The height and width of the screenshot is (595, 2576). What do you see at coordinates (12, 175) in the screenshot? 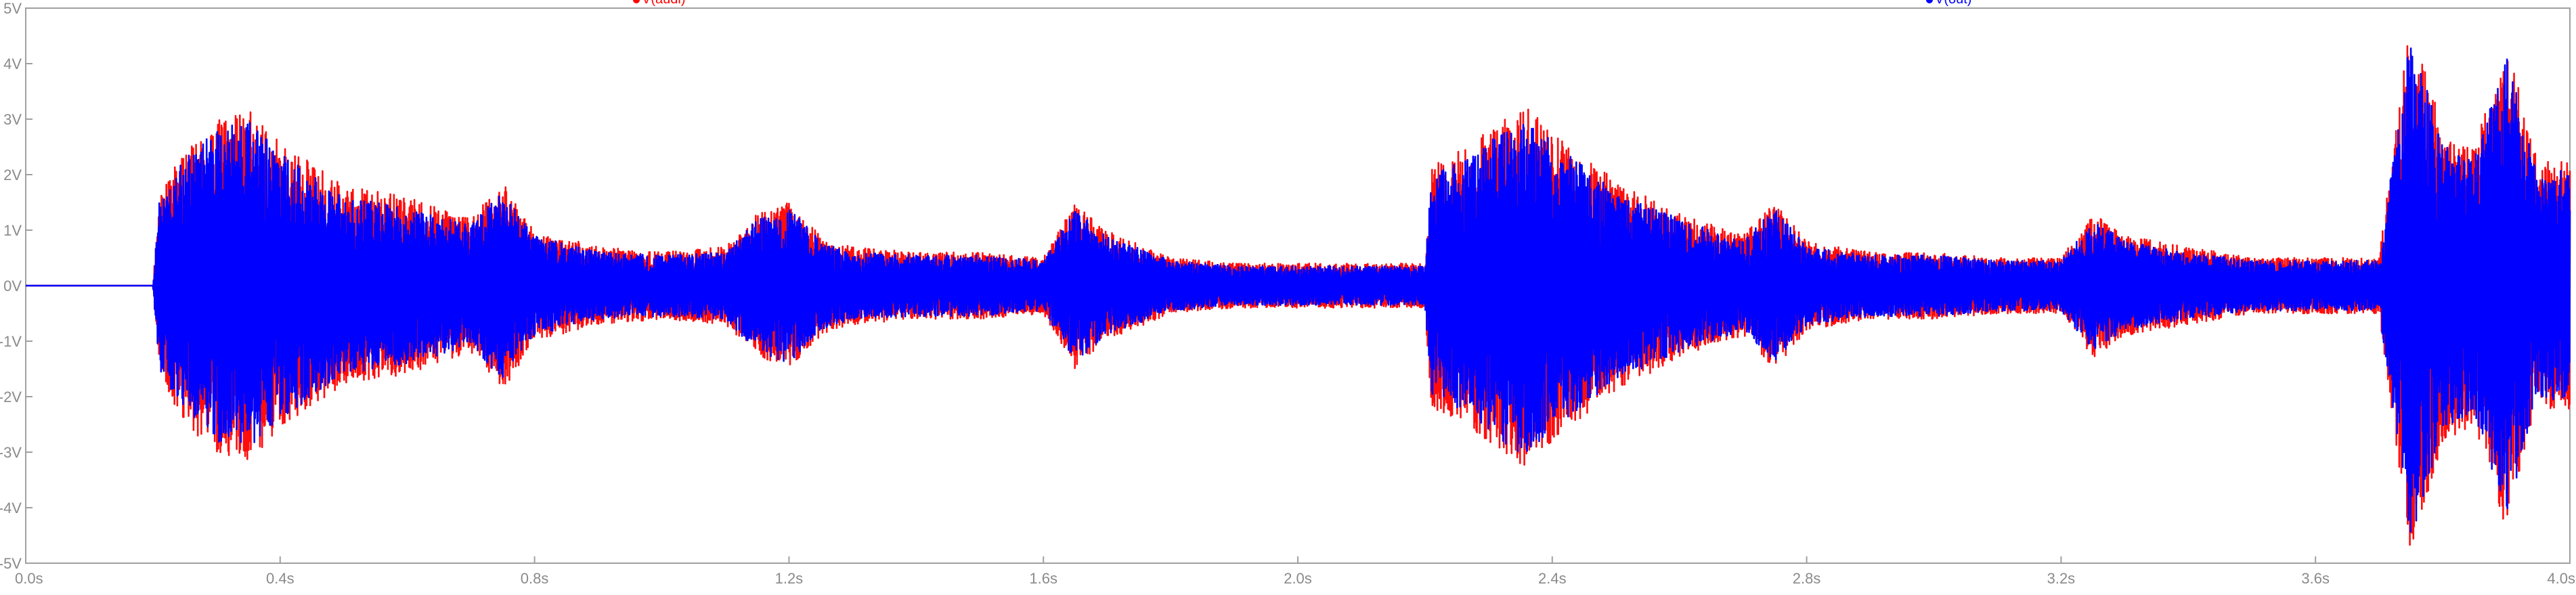
I see `y-tick-label: 2V` at bounding box center [12, 175].